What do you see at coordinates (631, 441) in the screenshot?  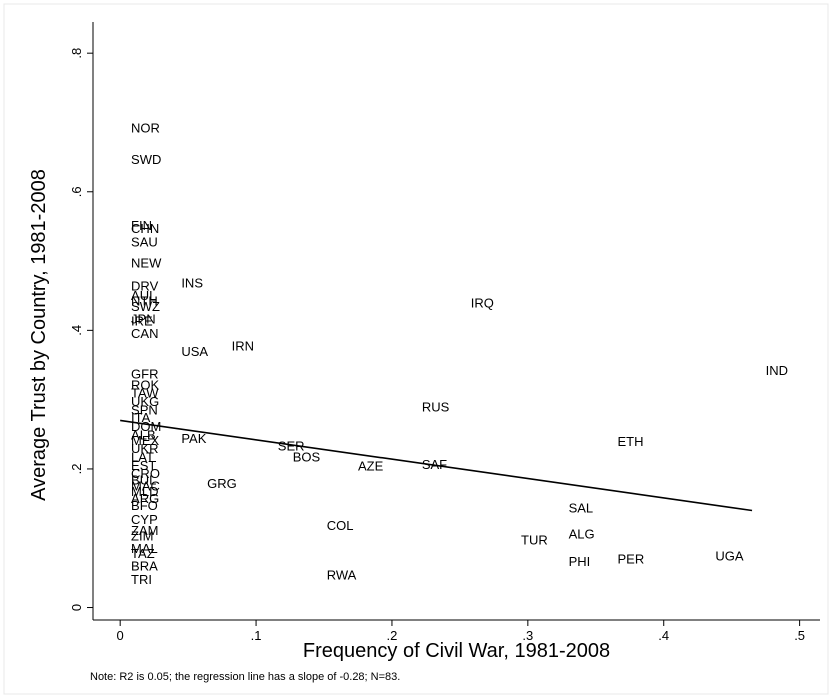 I see `point-label: ETH` at bounding box center [631, 441].